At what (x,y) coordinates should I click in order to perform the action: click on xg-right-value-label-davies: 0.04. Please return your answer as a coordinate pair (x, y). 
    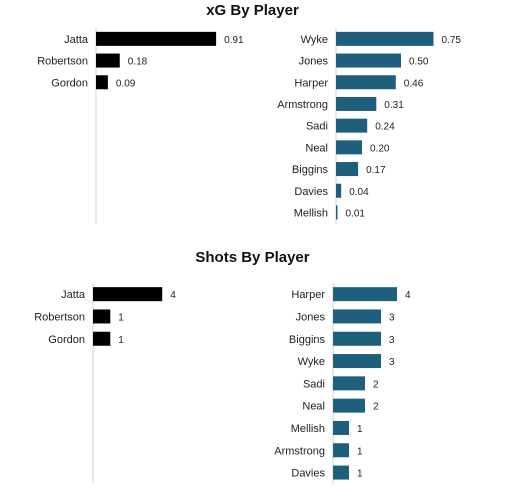
    Looking at the image, I should click on (359, 192).